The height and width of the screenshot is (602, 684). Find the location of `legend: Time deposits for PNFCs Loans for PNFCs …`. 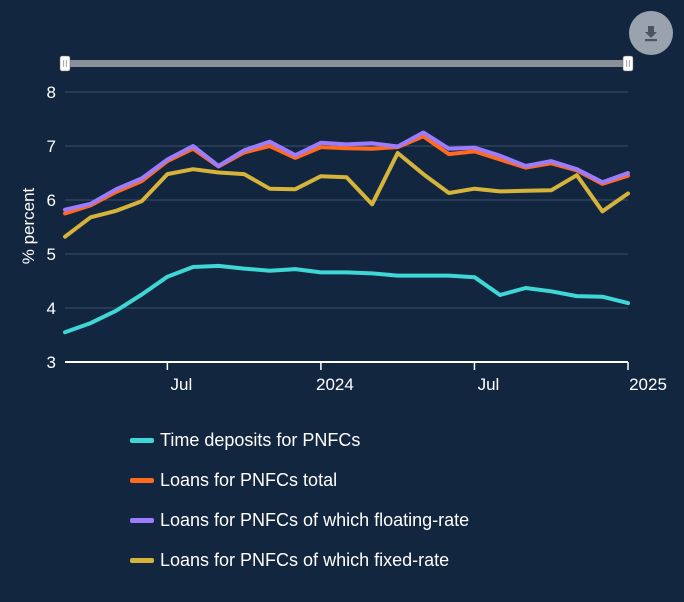

legend: Time deposits for PNFCs Loans for PNFCs … is located at coordinates (299, 500).